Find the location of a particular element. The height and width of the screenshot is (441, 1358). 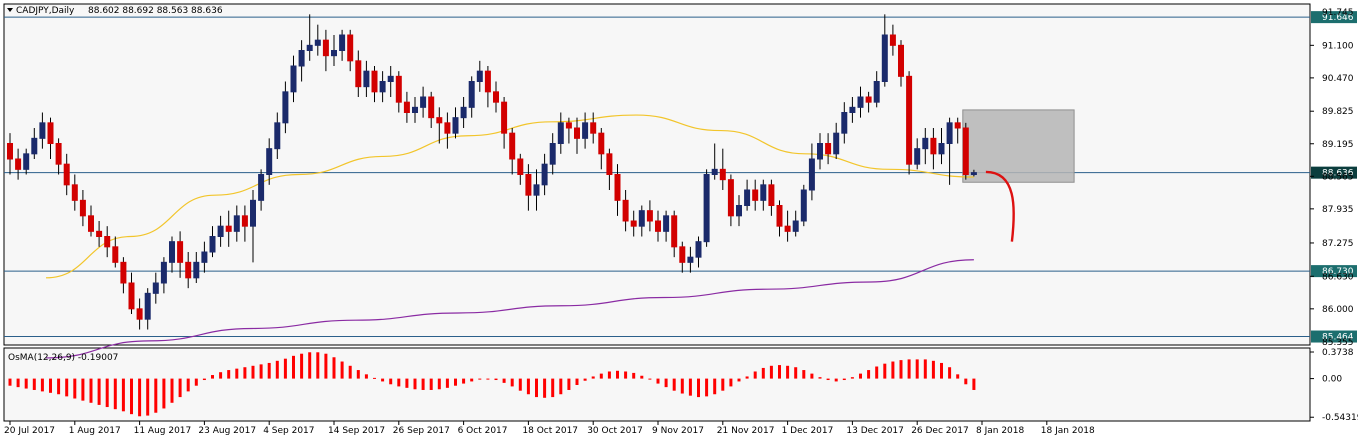

triangle-down-icon is located at coordinates (10, 10).